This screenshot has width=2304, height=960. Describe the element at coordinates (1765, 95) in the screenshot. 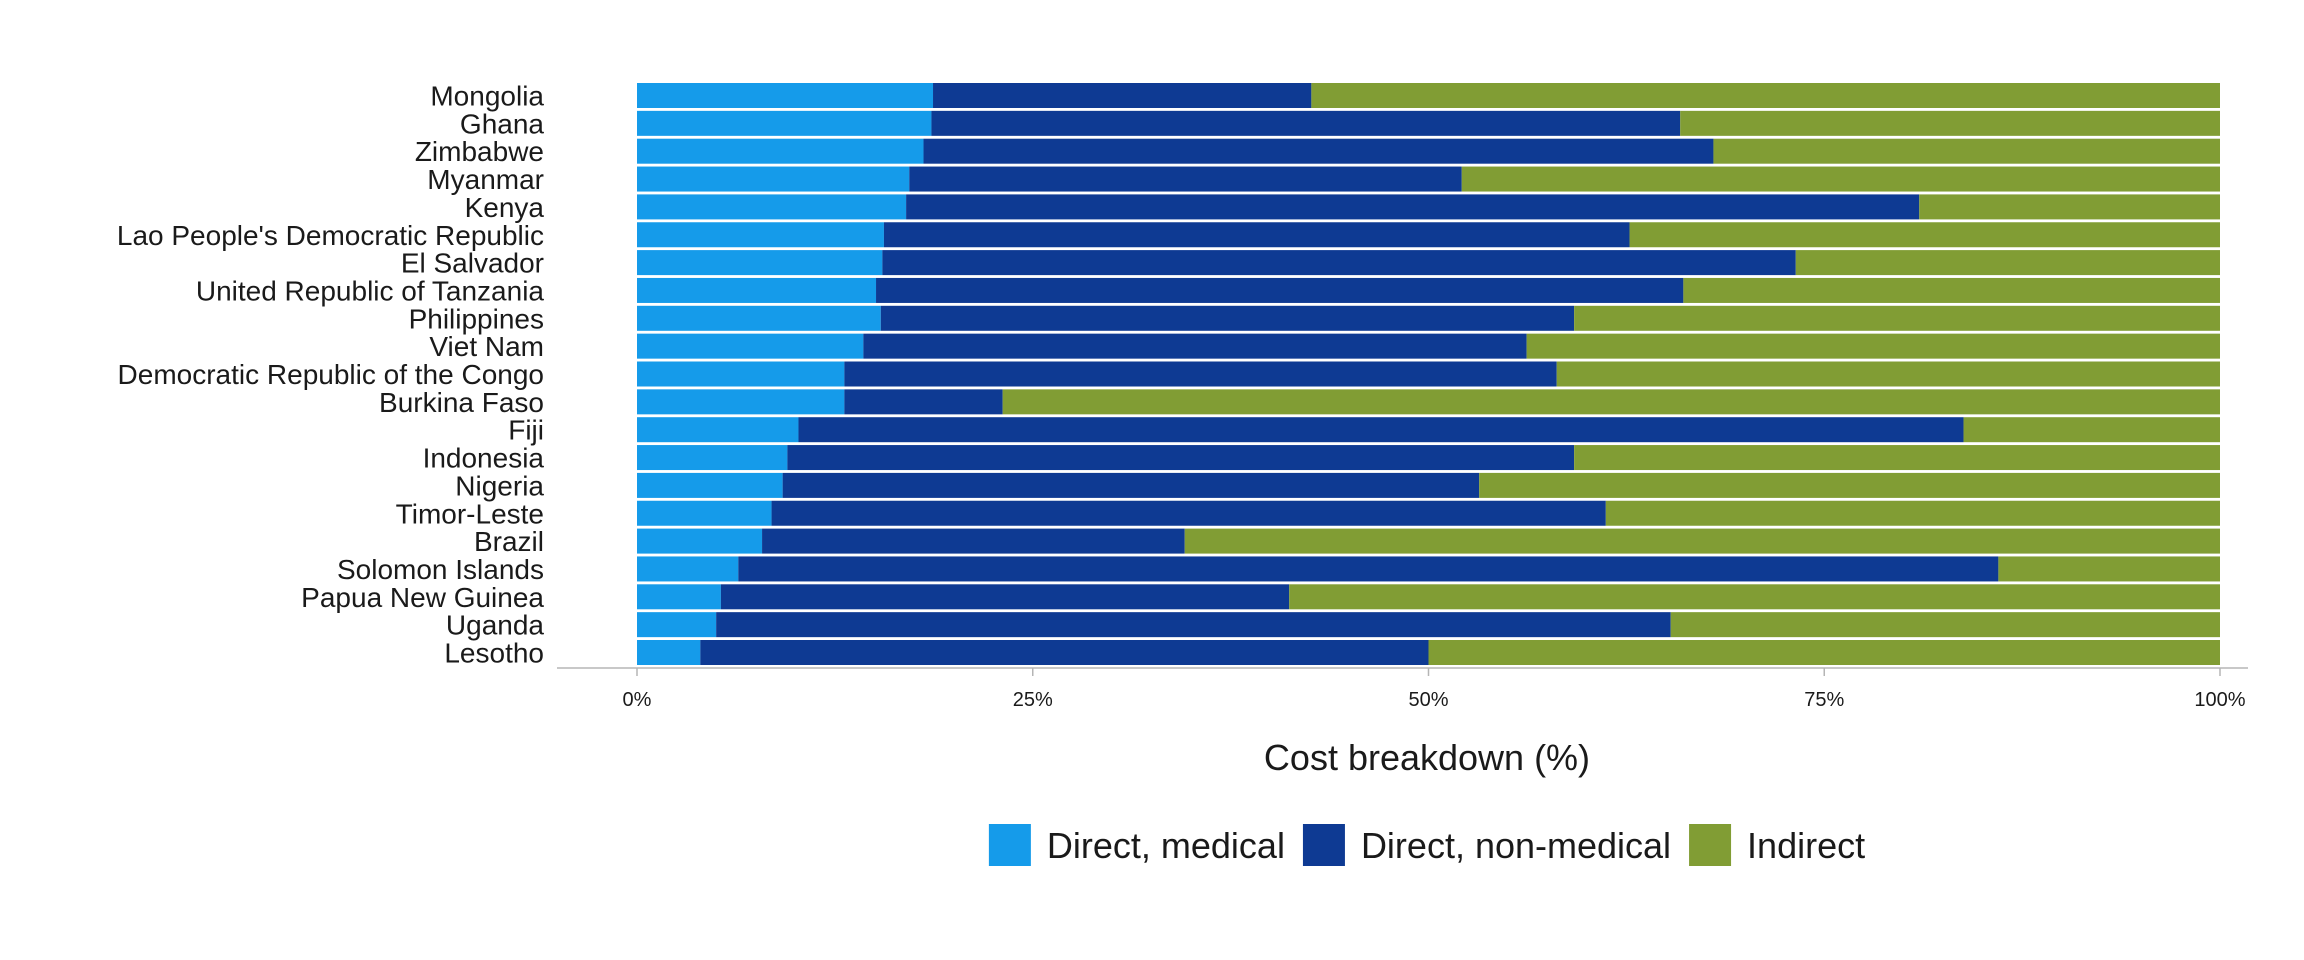

I see `bar-mongolia-indirect` at that location.